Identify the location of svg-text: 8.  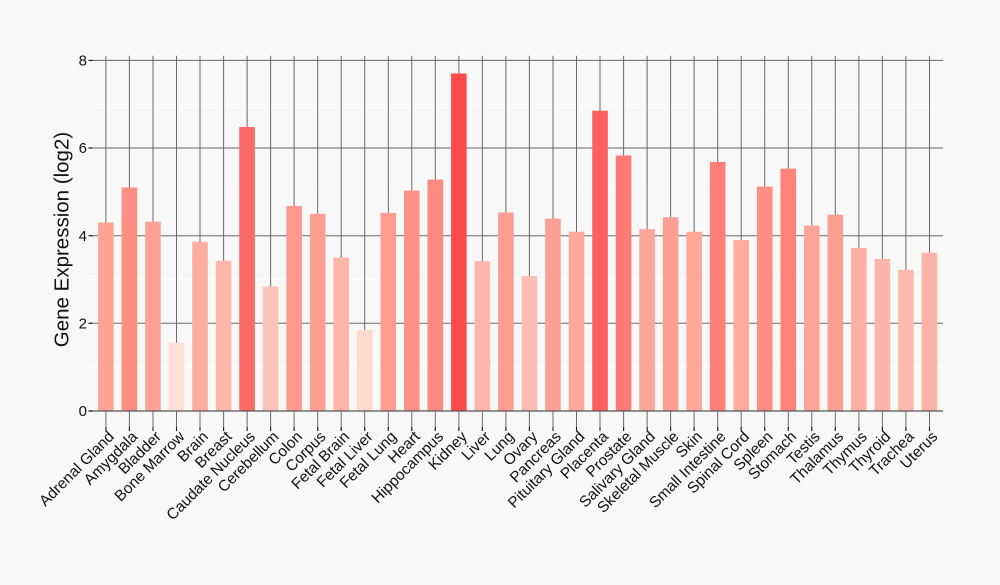
(83, 61).